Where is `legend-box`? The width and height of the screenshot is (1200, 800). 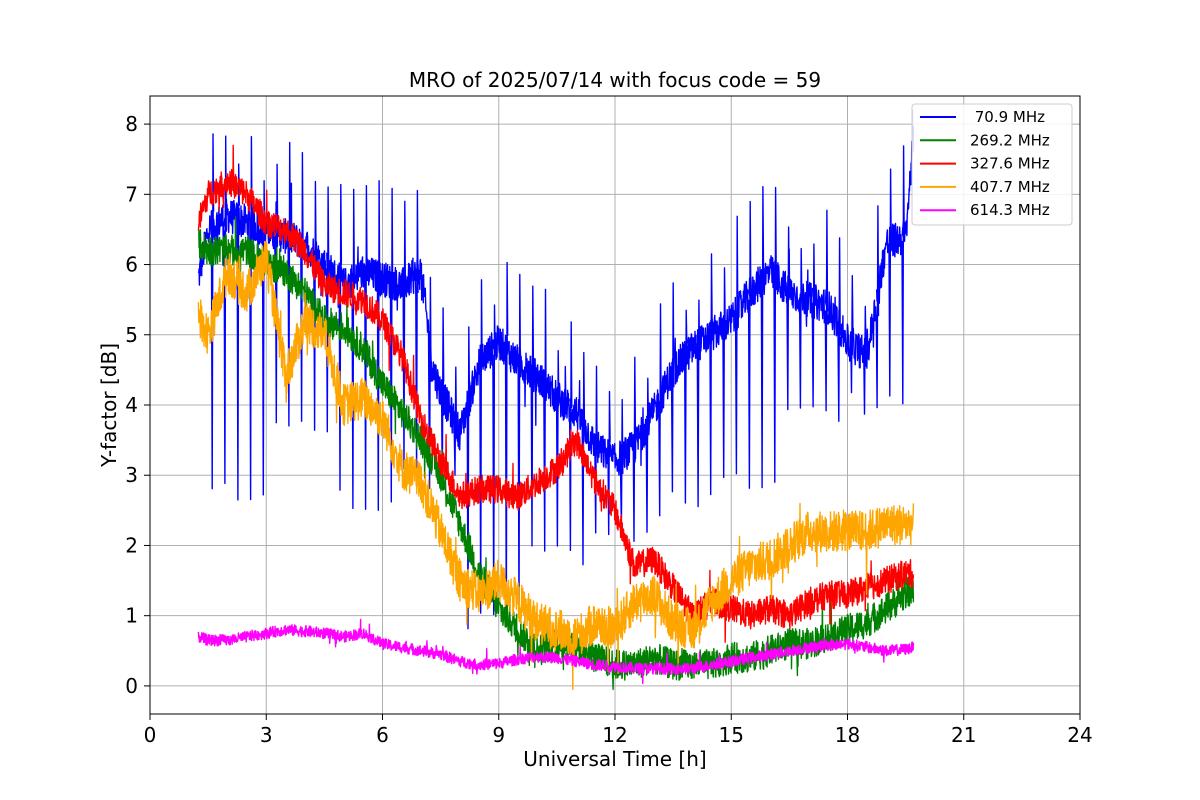
legend-box is located at coordinates (992, 164).